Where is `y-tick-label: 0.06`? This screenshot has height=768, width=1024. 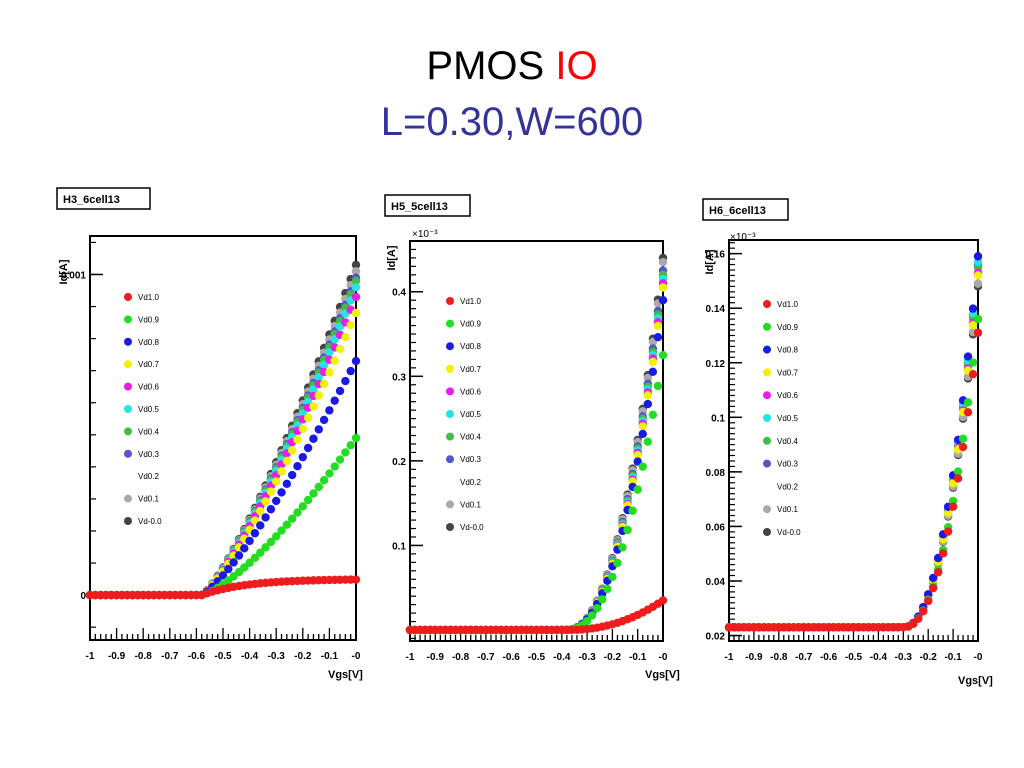
y-tick-label: 0.06 is located at coordinates (716, 527).